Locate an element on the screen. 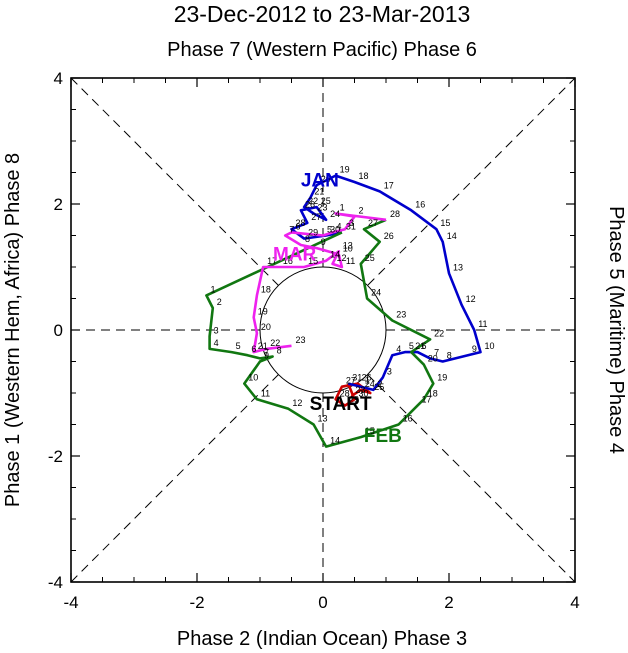 Image resolution: width=628 pixels, height=653 pixels. day-label-feb: 21 is located at coordinates (420, 346).